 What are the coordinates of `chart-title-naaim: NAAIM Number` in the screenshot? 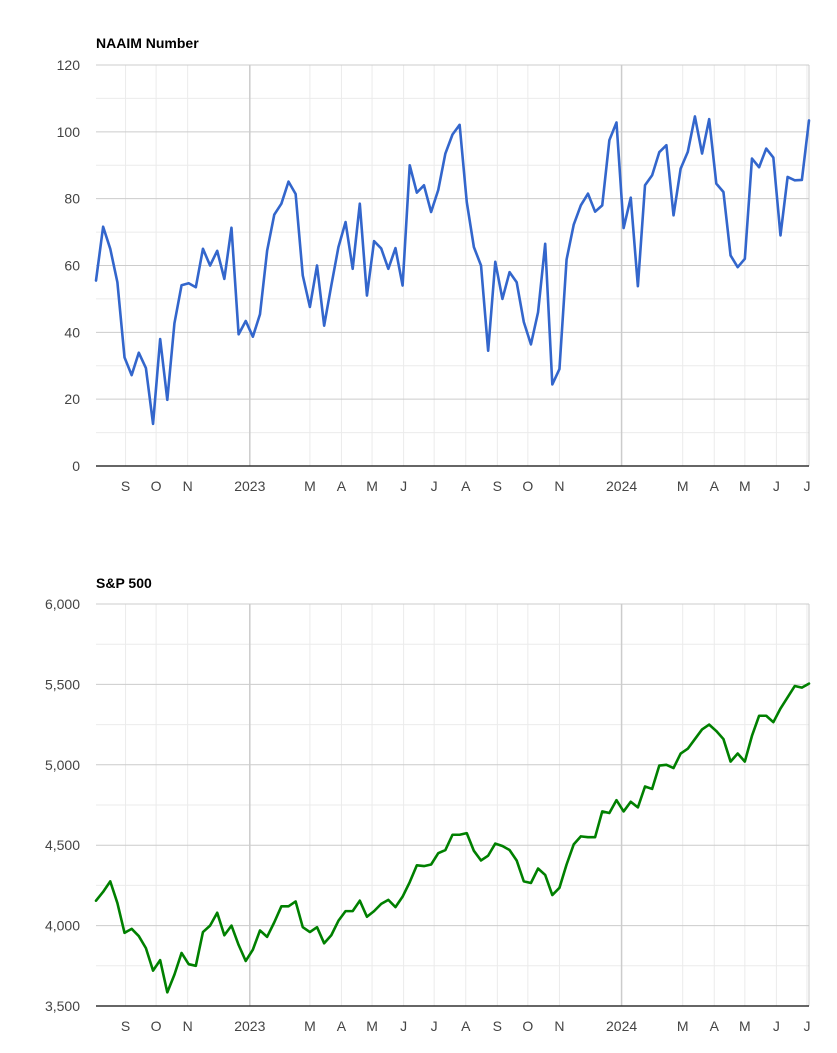 It's located at (147, 43).